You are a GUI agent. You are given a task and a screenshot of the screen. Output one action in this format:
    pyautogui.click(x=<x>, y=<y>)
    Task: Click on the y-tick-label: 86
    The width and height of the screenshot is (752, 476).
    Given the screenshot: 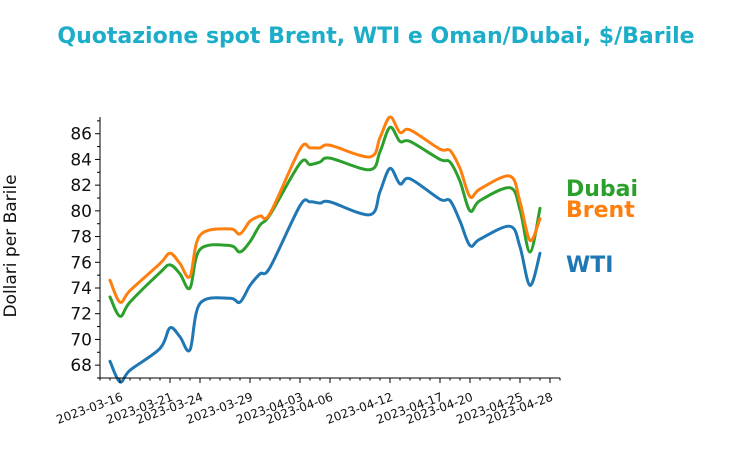 What is the action you would take?
    pyautogui.click(x=81, y=135)
    